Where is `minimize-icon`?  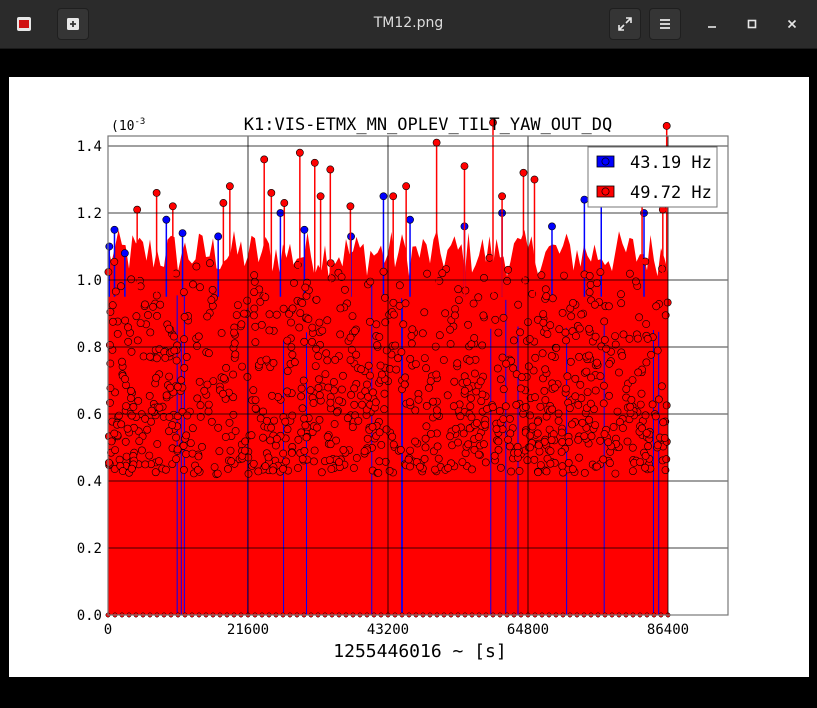
minimize-icon is located at coordinates (712, 27).